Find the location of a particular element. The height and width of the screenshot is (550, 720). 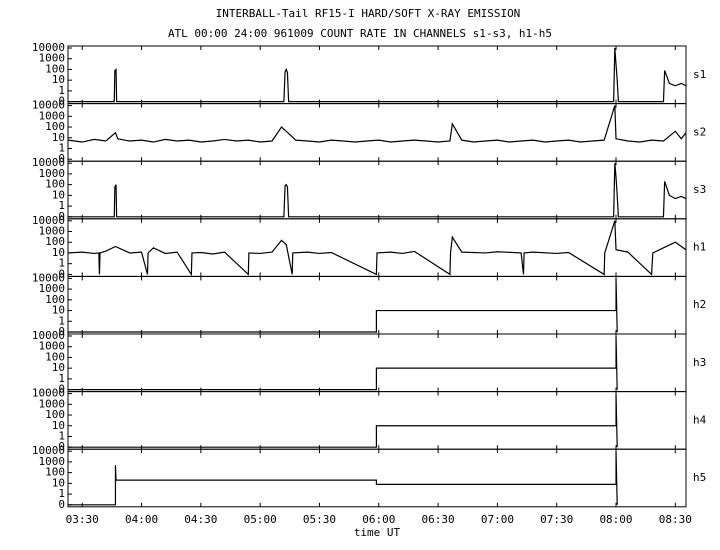

x-tick-label: 06:00 is located at coordinates (378, 519).